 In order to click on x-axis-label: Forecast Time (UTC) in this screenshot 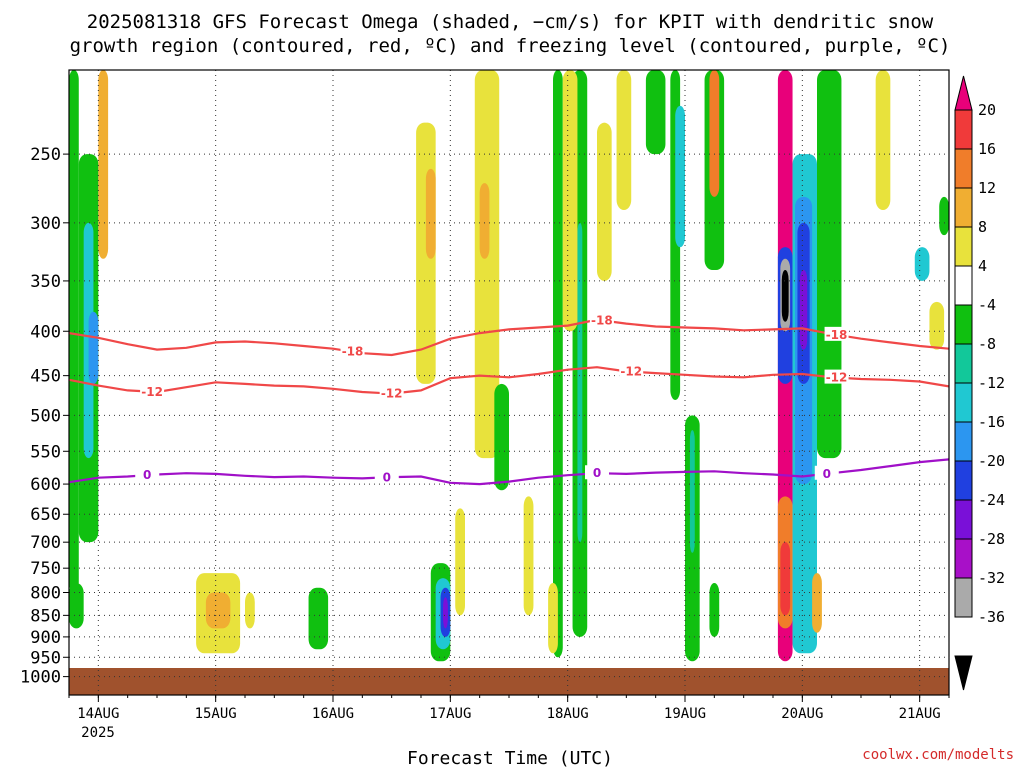, I will do `click(510, 758)`.